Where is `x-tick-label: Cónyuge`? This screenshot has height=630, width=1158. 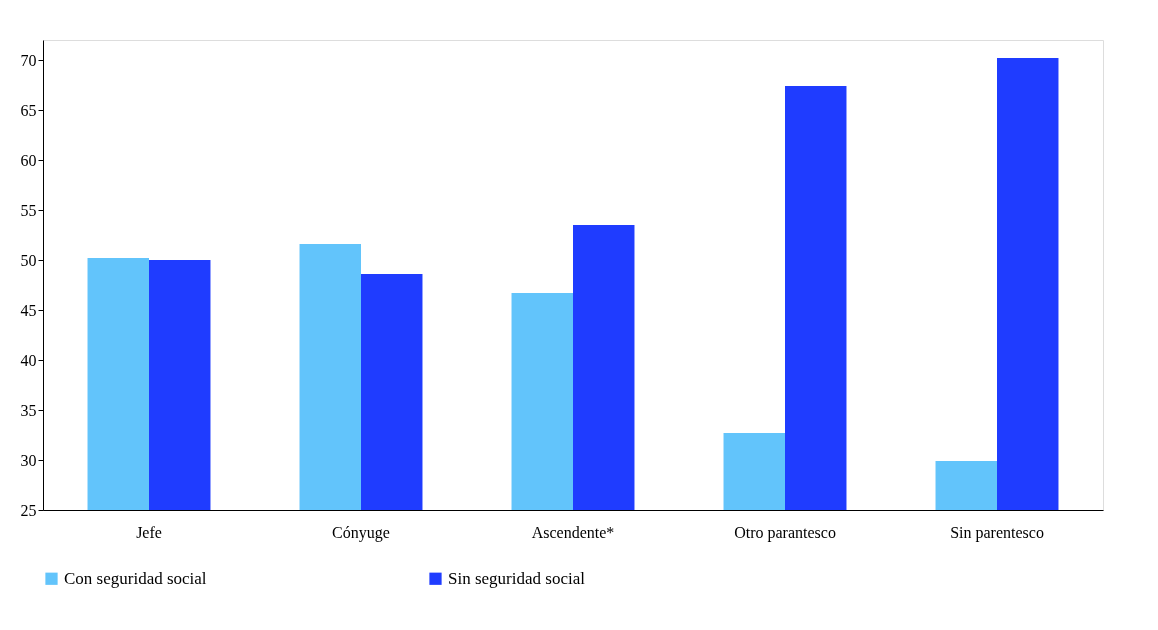
x-tick-label: Cónyuge is located at coordinates (361, 532).